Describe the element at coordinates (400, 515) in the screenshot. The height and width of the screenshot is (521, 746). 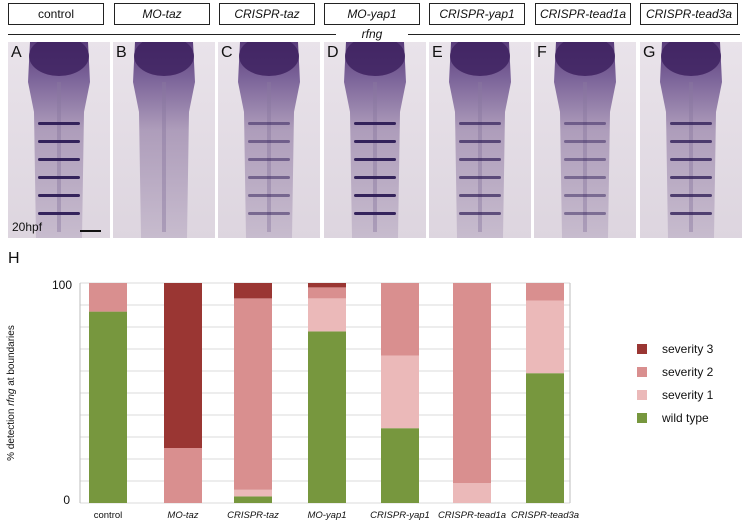
I see `x-tick-label: CRISPR-yap1` at that location.